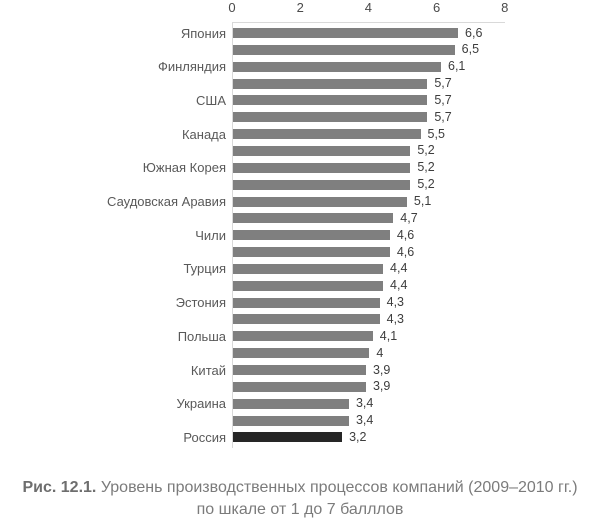 The height and width of the screenshot is (524, 600). What do you see at coordinates (203, 33) in the screenshot?
I see `country-label: Япония` at bounding box center [203, 33].